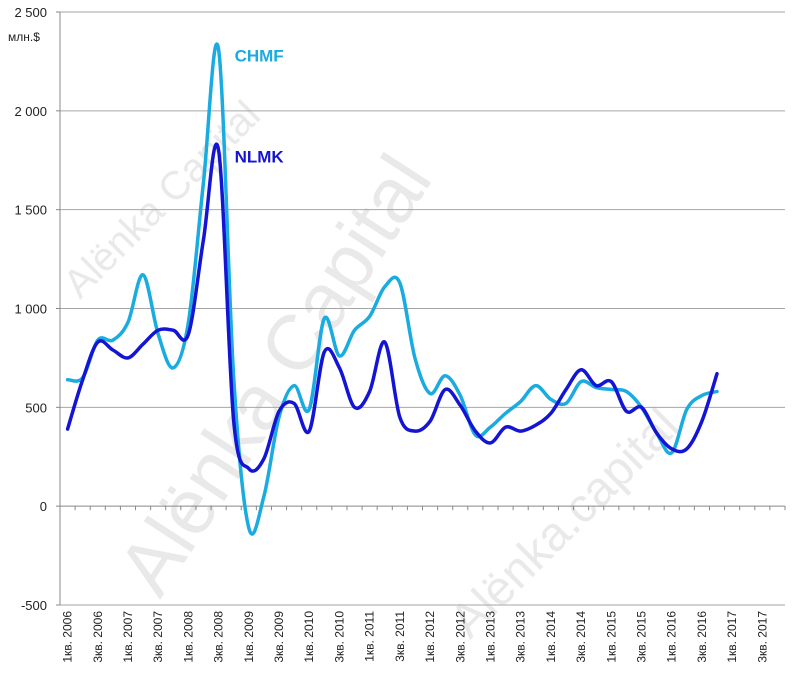  What do you see at coordinates (249, 637) in the screenshot?
I see `x-tick-label: 1кв. 2009` at bounding box center [249, 637].